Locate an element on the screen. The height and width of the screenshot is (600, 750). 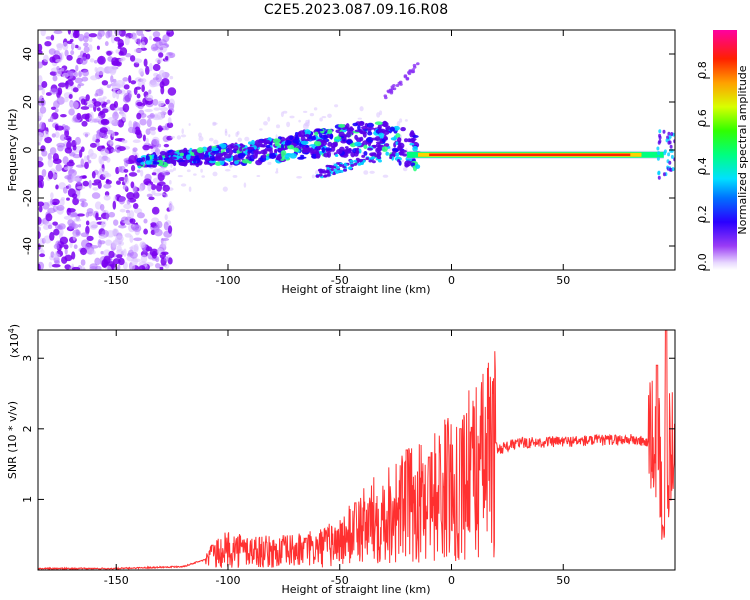
colorbar-tick-label: 0.4 is located at coordinates (702, 166).